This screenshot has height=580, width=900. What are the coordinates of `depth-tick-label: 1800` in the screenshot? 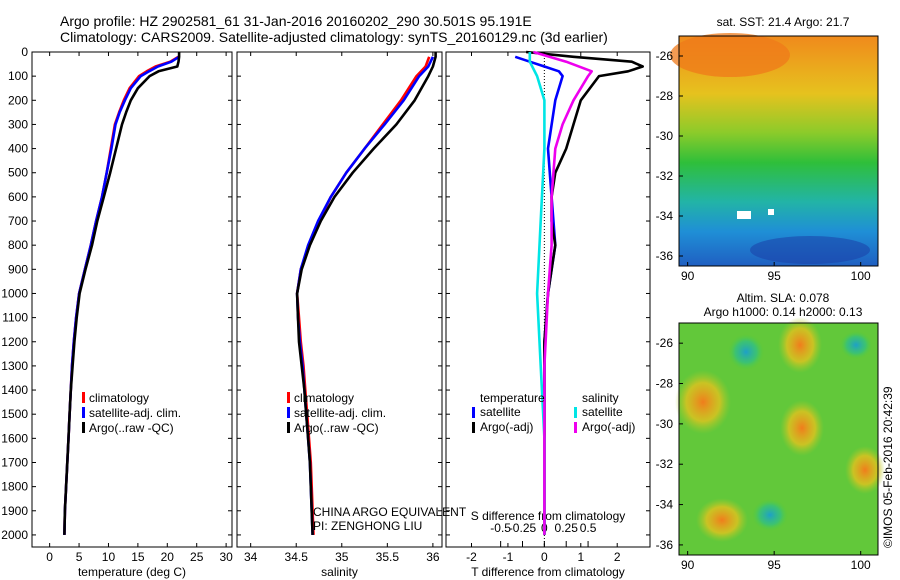 It's located at (14, 487).